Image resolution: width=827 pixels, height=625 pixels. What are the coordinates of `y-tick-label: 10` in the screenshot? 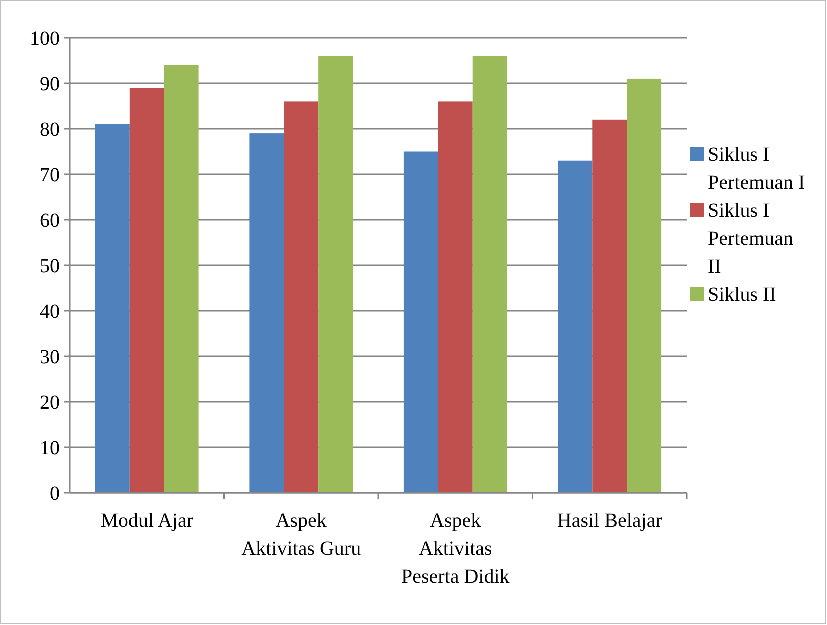 It's located at (50, 449).